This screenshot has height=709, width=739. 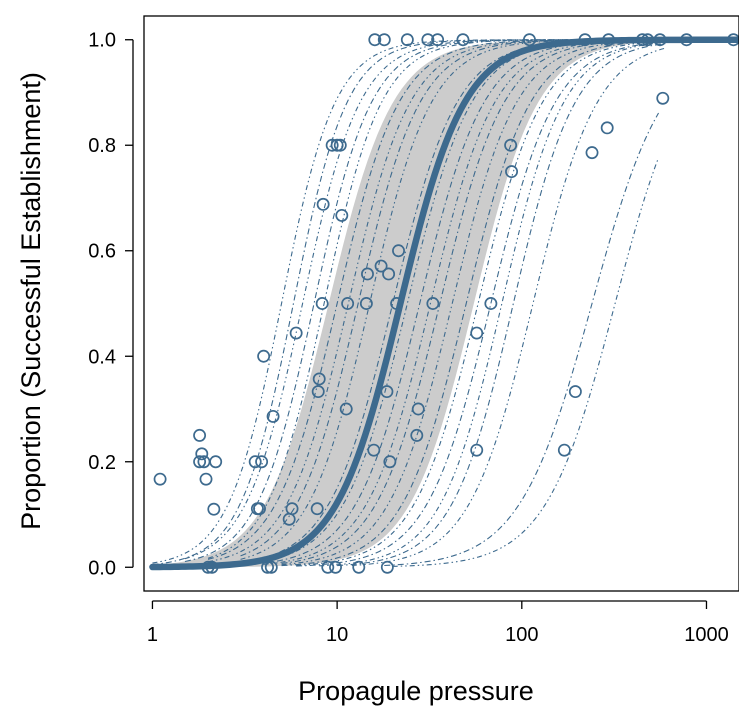 I want to click on x-tick-label: 1, so click(x=152, y=635).